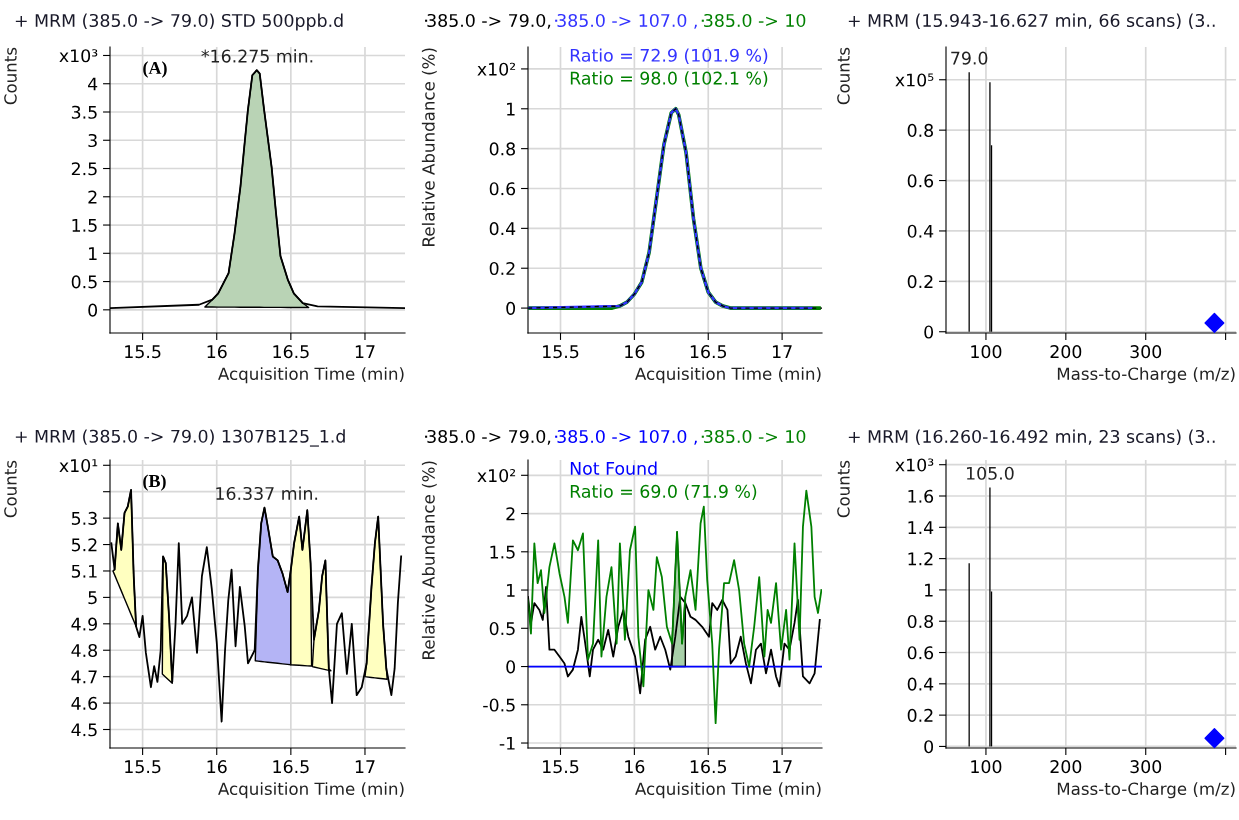 This screenshot has height=820, width=1239. What do you see at coordinates (78, 466) in the screenshot?
I see `y-tick-label: x10¹` at bounding box center [78, 466].